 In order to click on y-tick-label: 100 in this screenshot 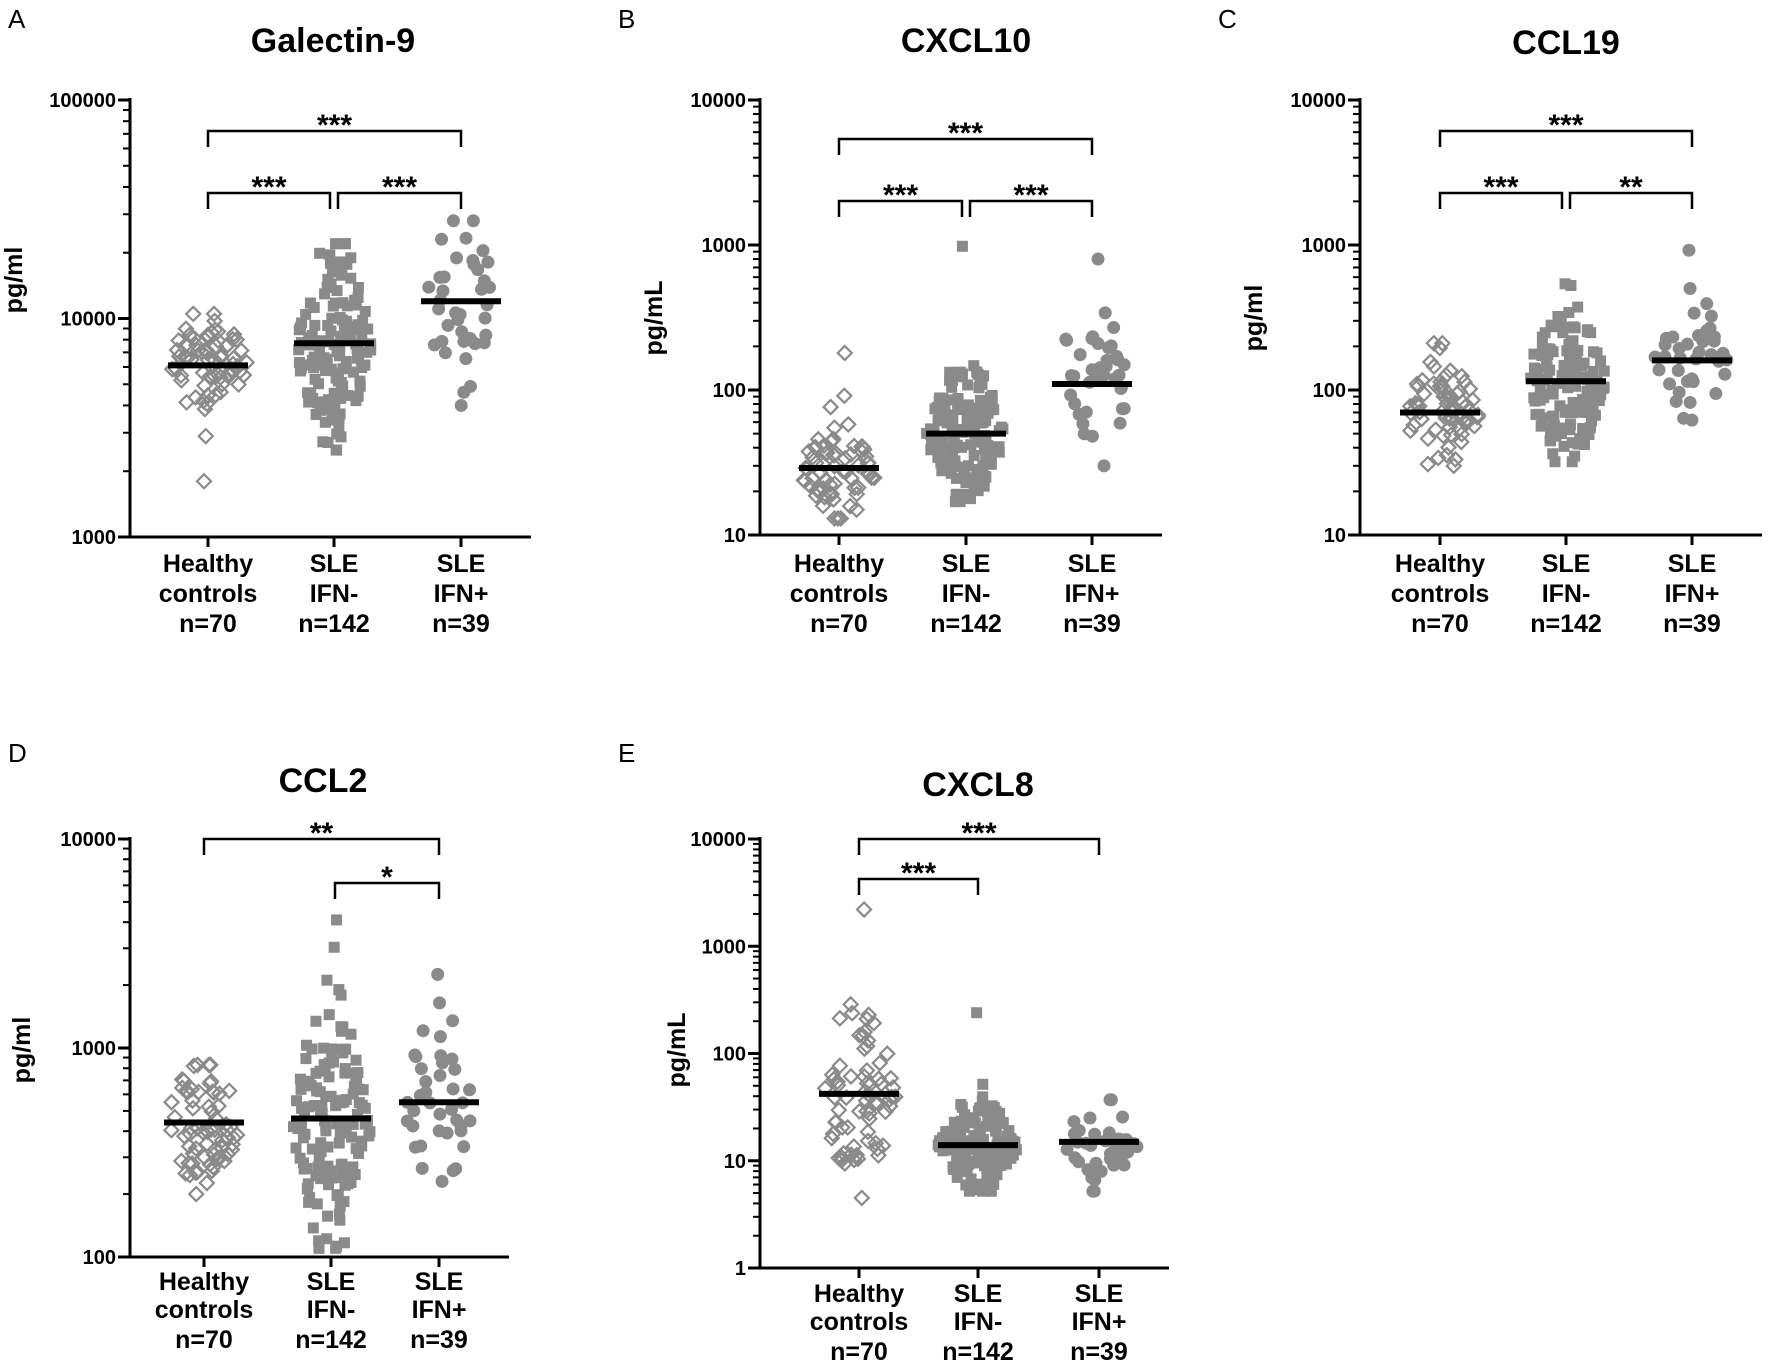, I will do `click(99, 1258)`.